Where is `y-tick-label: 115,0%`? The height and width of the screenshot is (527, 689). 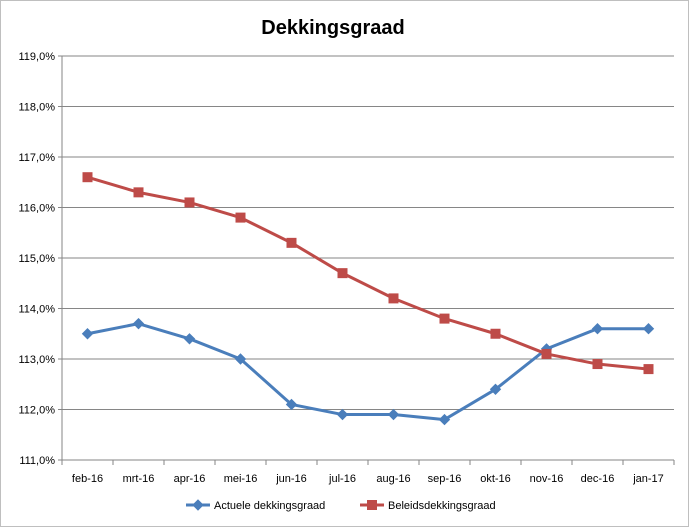 y-tick-label: 115,0% is located at coordinates (37, 259).